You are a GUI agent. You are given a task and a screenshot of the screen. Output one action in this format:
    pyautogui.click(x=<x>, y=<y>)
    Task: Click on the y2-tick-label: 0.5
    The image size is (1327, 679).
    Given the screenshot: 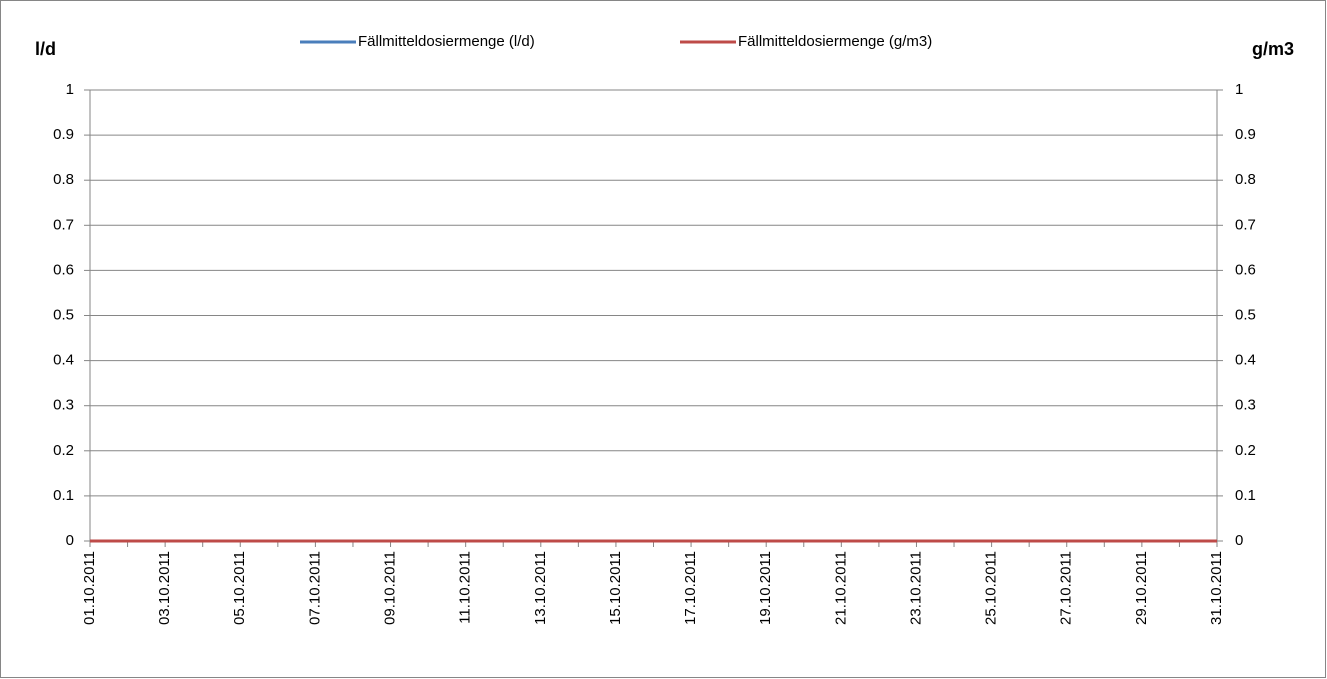 What is the action you would take?
    pyautogui.click(x=1245, y=314)
    